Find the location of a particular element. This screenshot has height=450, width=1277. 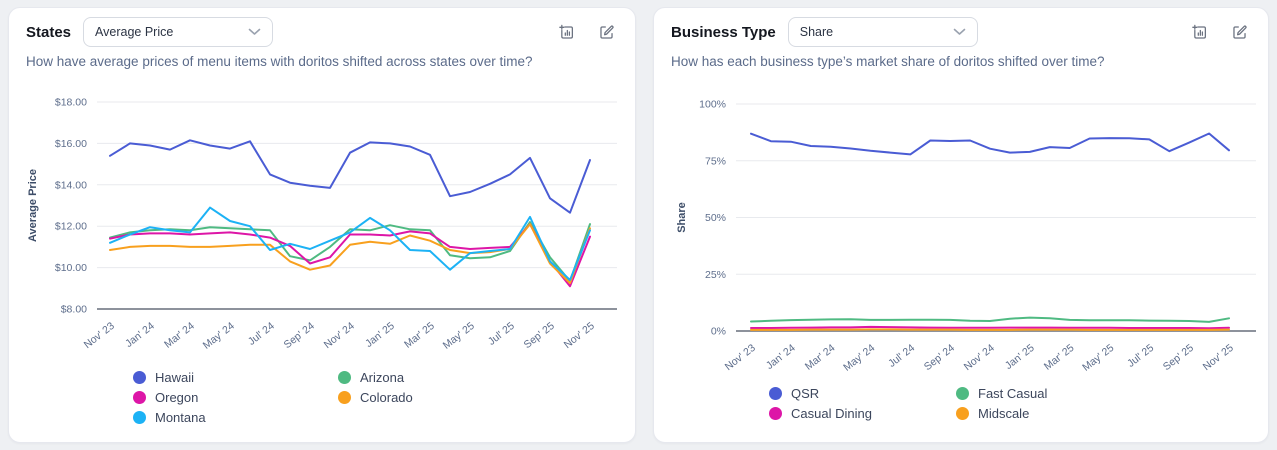

series-line-casual-dining is located at coordinates (990, 327).